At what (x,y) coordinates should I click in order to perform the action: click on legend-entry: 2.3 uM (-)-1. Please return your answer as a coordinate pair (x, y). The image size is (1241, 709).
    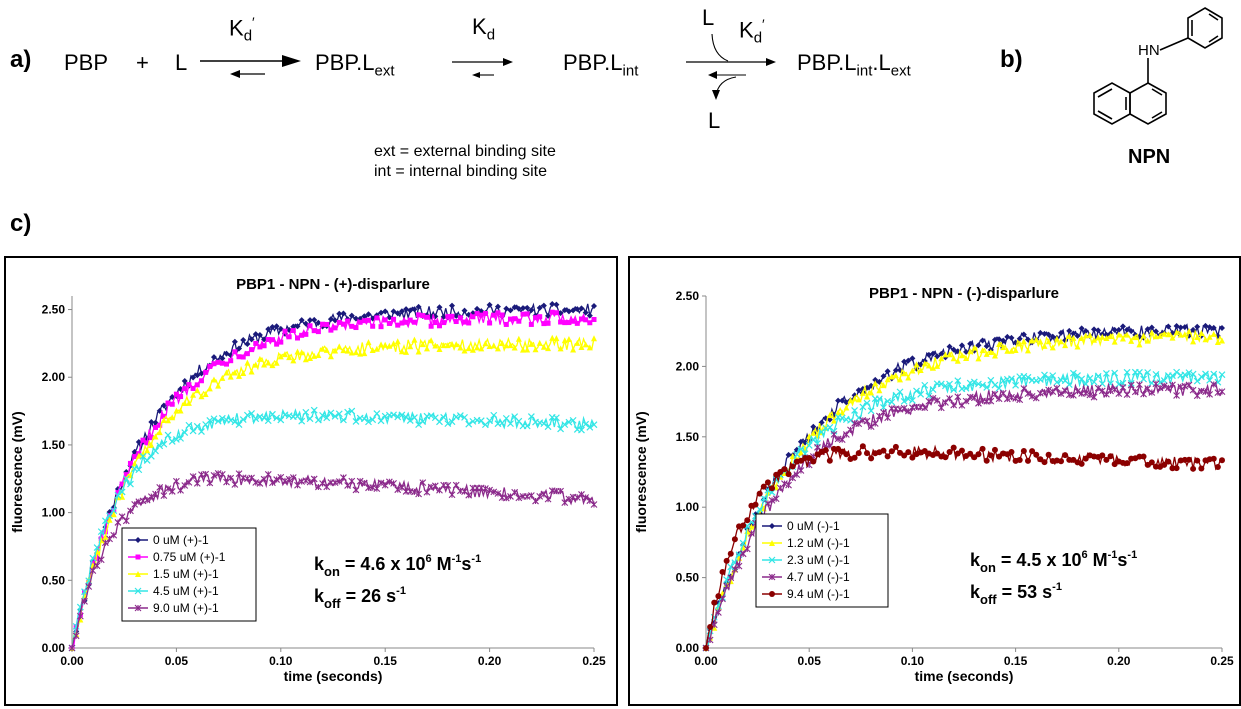
    Looking at the image, I should click on (818, 560).